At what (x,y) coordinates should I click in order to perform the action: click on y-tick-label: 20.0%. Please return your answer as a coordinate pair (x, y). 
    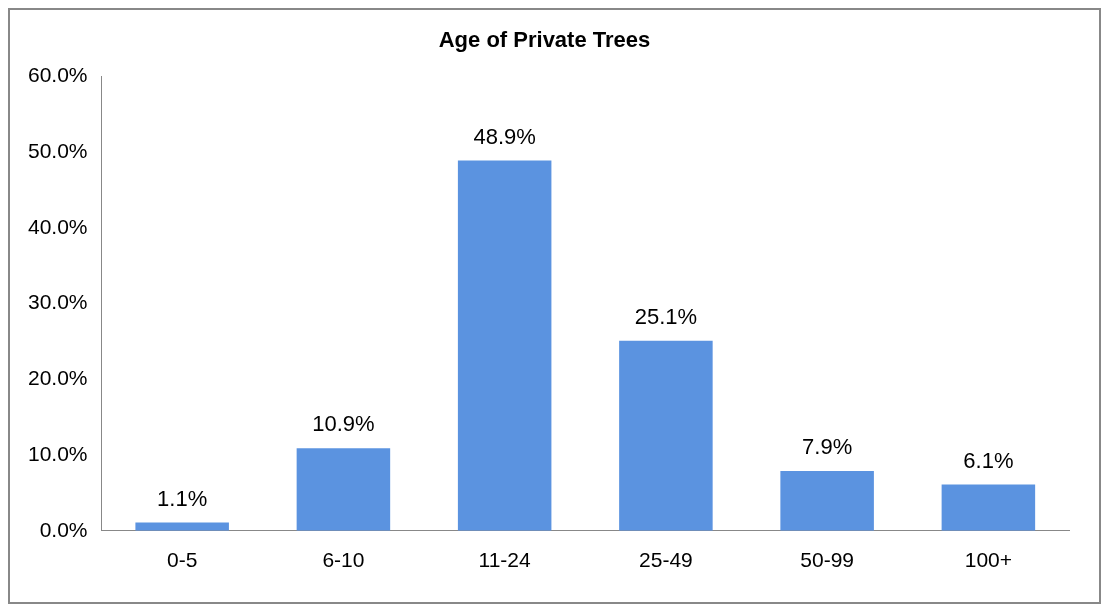
    Looking at the image, I should click on (58, 378).